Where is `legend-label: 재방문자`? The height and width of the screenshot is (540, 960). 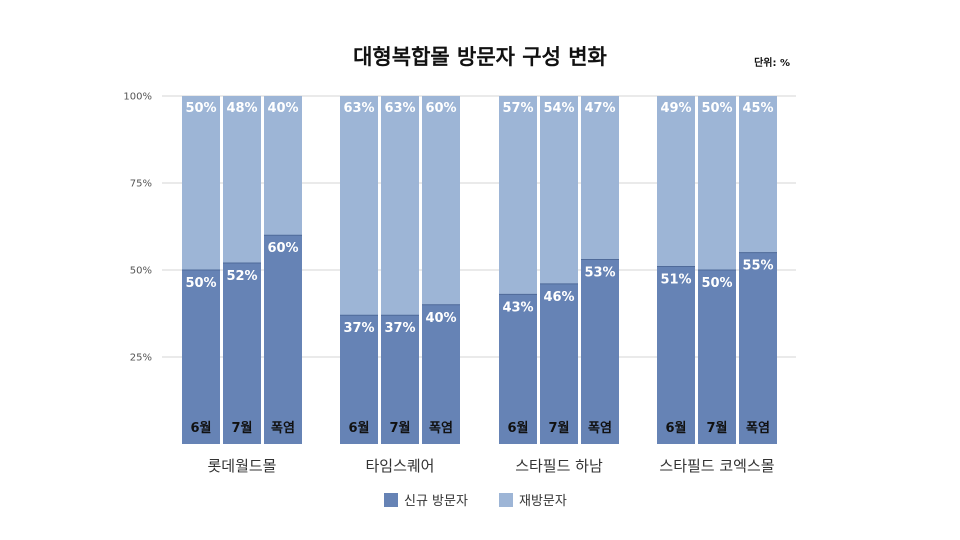 legend-label: 재방문자 is located at coordinates (543, 501).